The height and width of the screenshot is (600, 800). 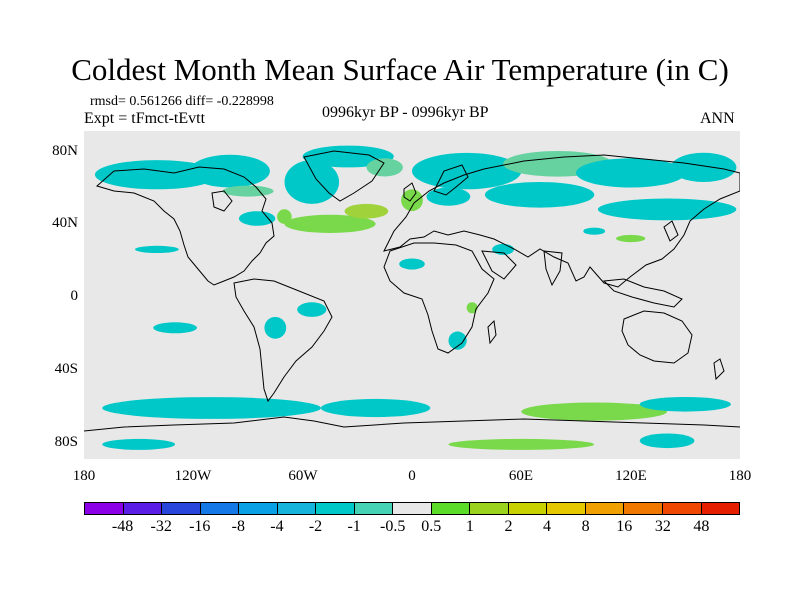 I want to click on stats-text: rmsd= 0.561266 diff= -0.228998, so click(x=182, y=101).